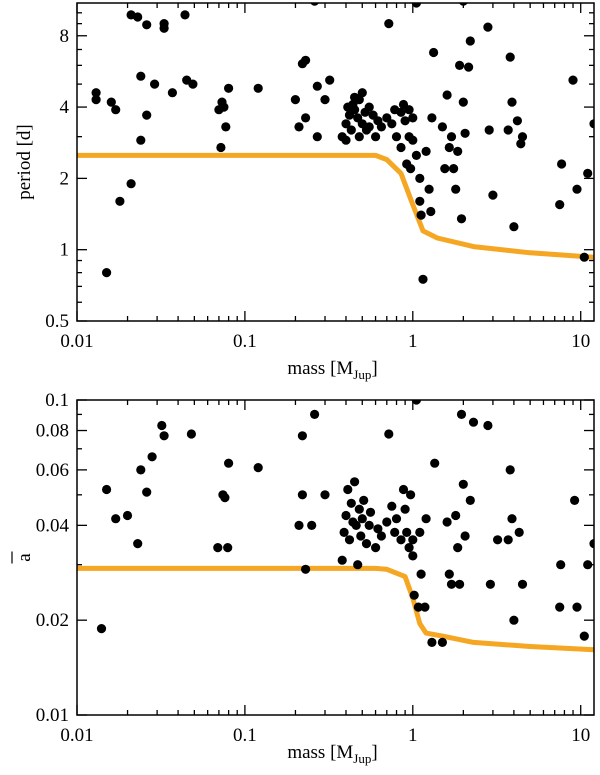 The image size is (600, 775). I want to click on x-tick-label: 1, so click(413, 735).